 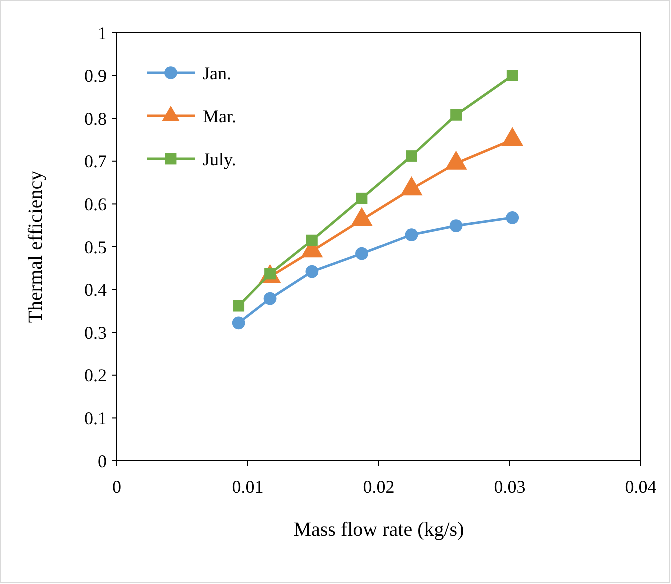 What do you see at coordinates (219, 159) in the screenshot?
I see `legend-label: July.` at bounding box center [219, 159].